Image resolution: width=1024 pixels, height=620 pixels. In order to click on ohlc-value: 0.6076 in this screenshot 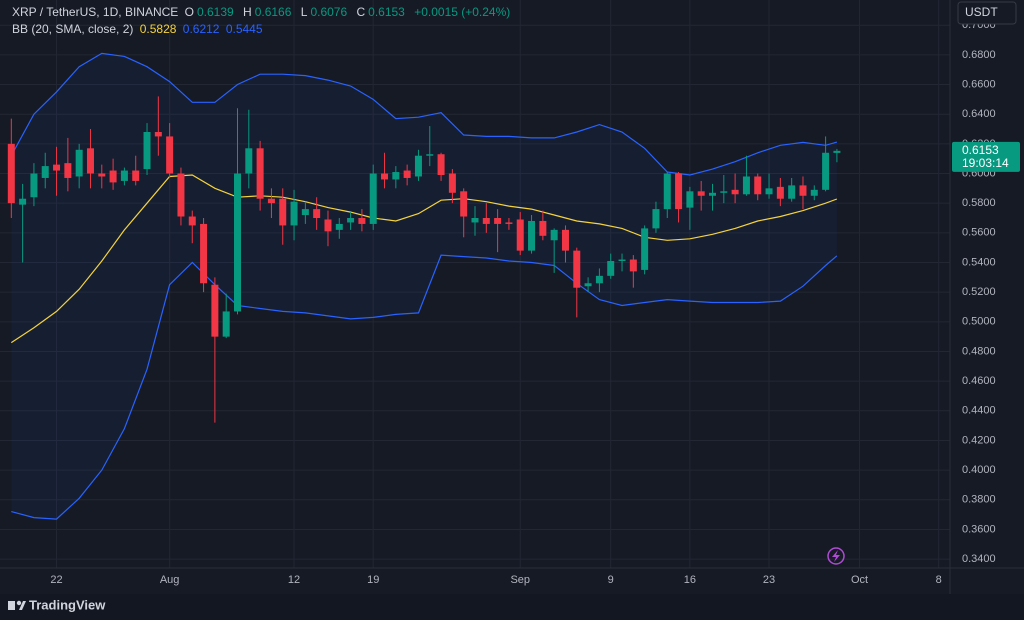, I will do `click(329, 12)`.